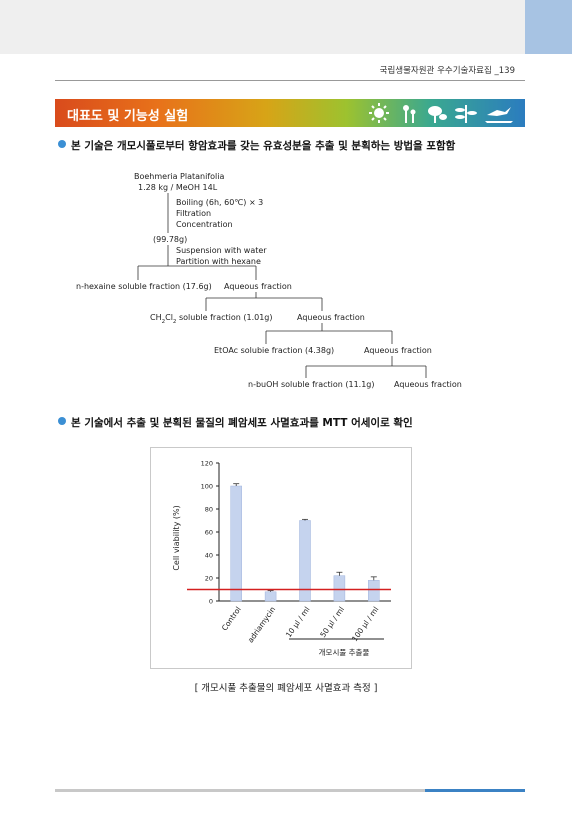 The width and height of the screenshot is (572, 830). What do you see at coordinates (499, 115) in the screenshot?
I see `bird-icon` at bounding box center [499, 115].